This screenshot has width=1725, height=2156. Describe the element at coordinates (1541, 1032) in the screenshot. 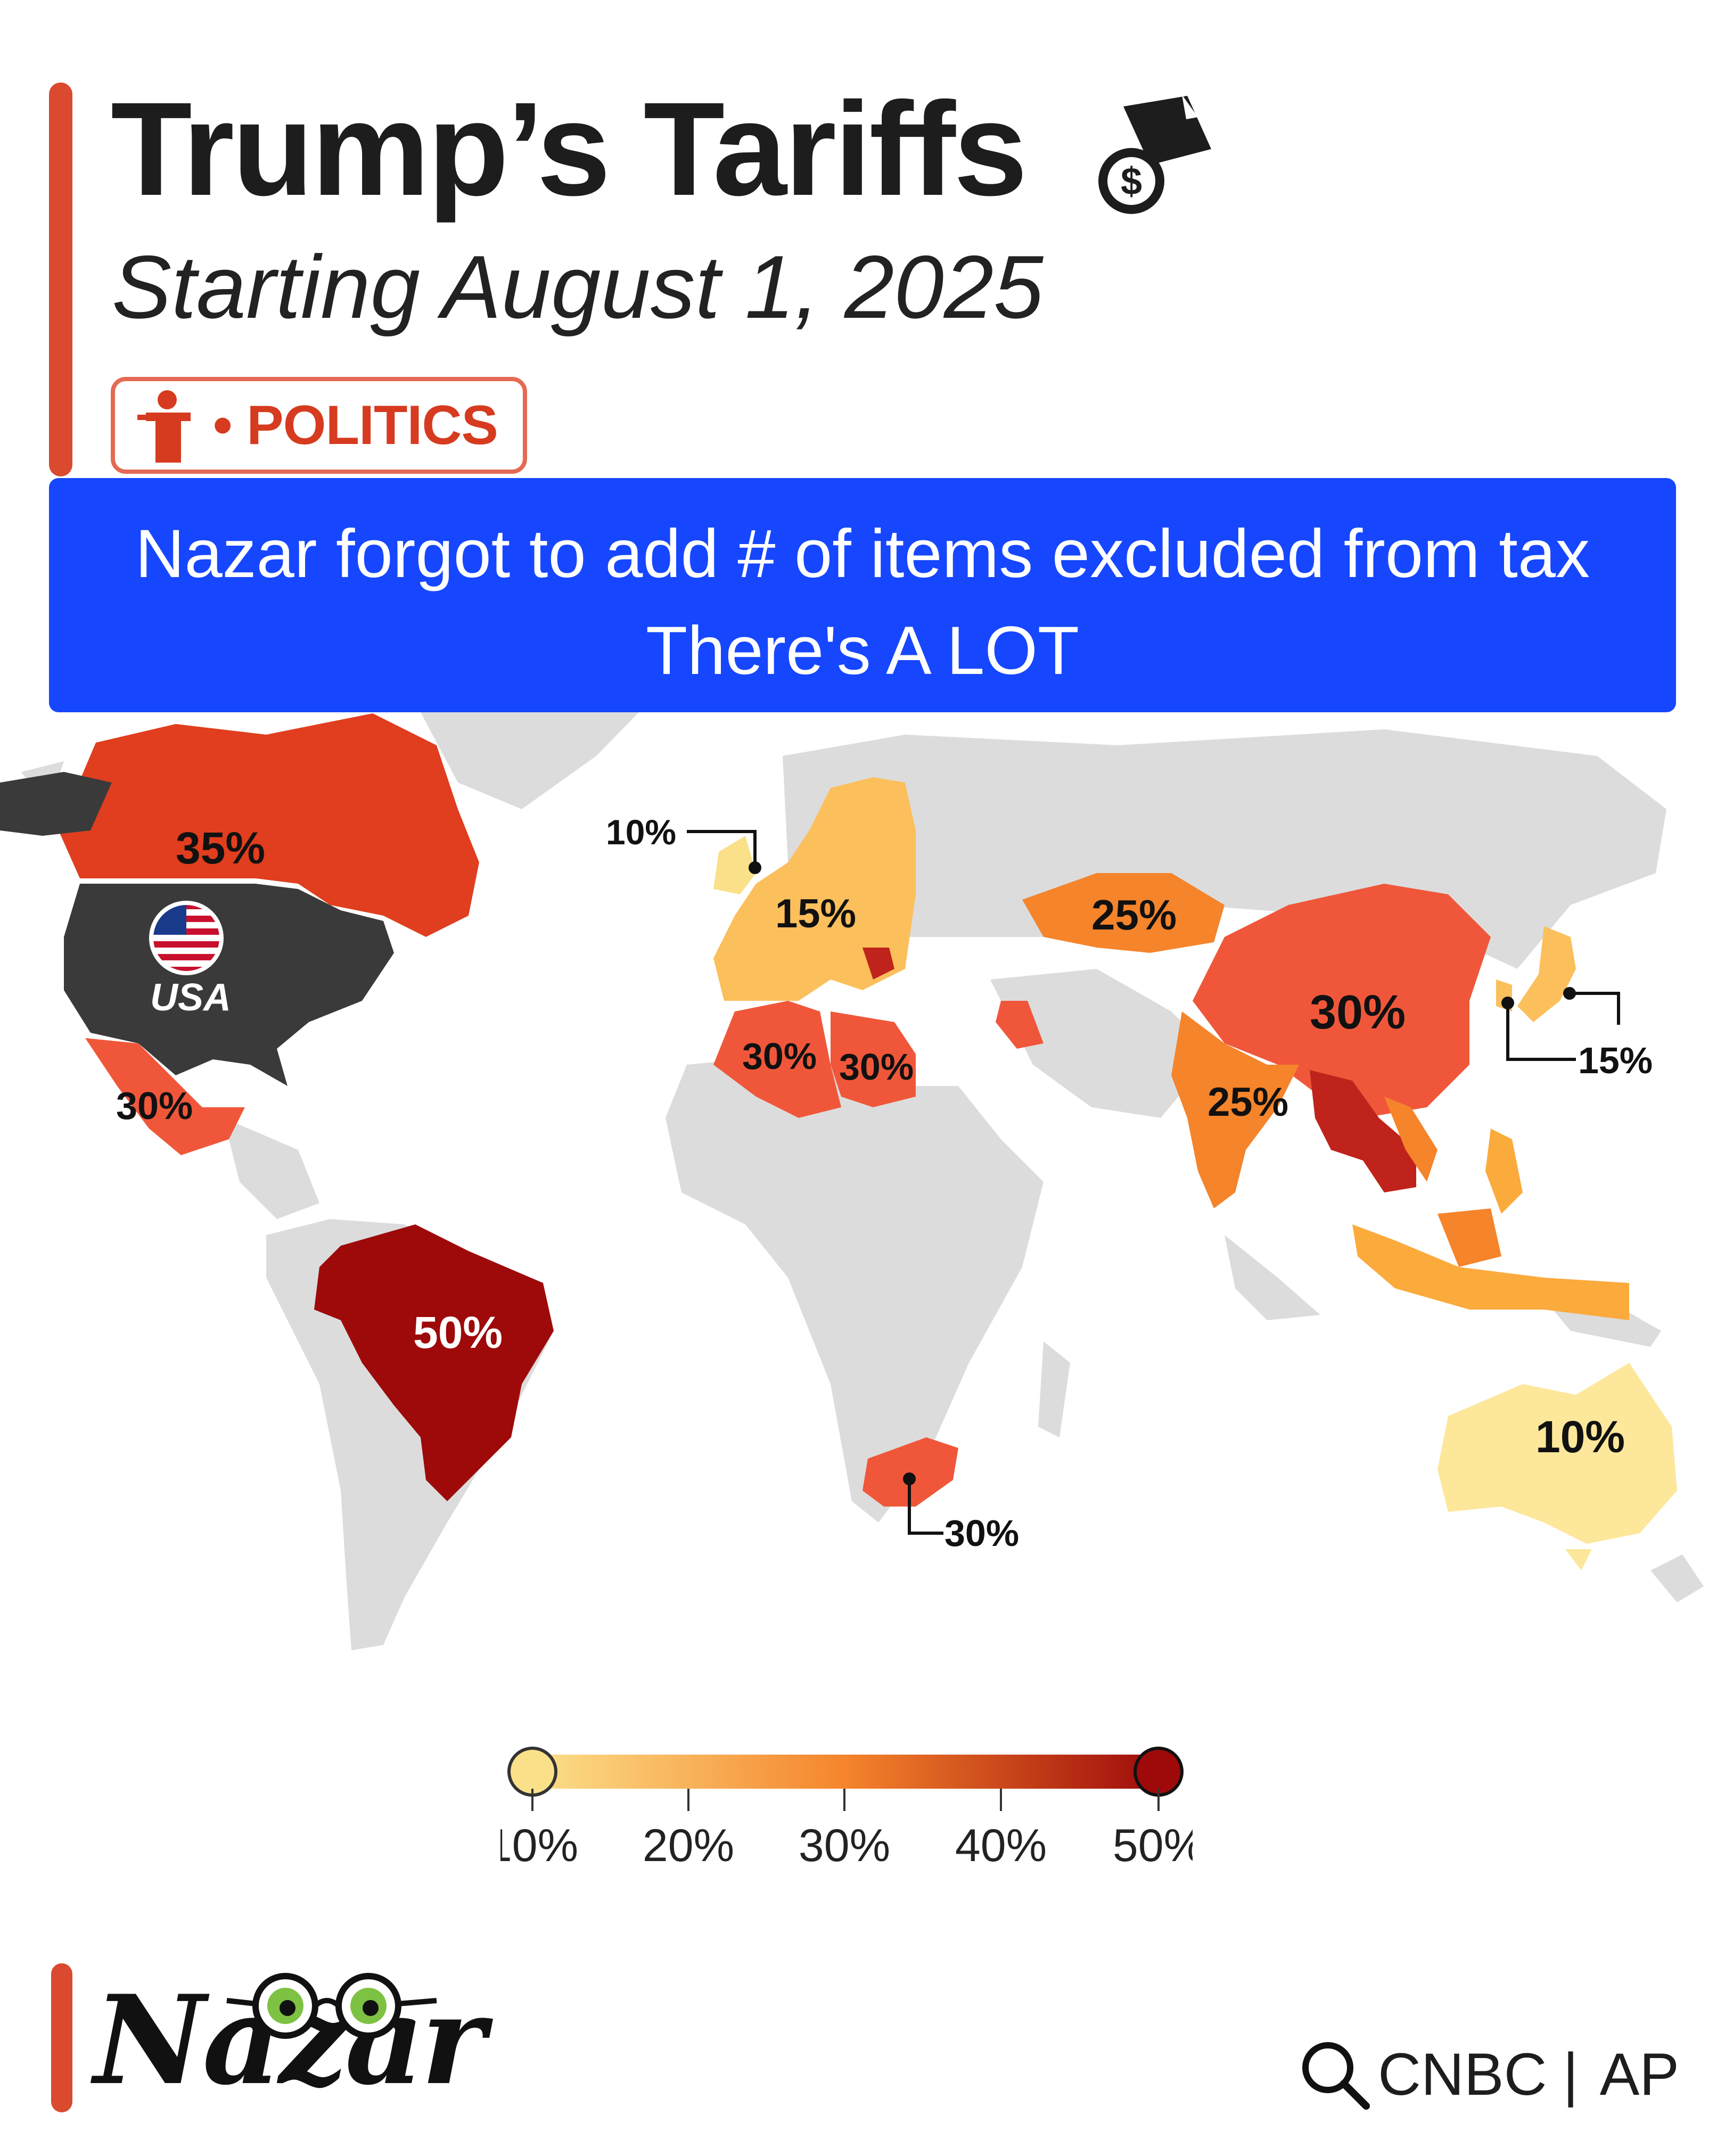

I see `leader-korea` at that location.